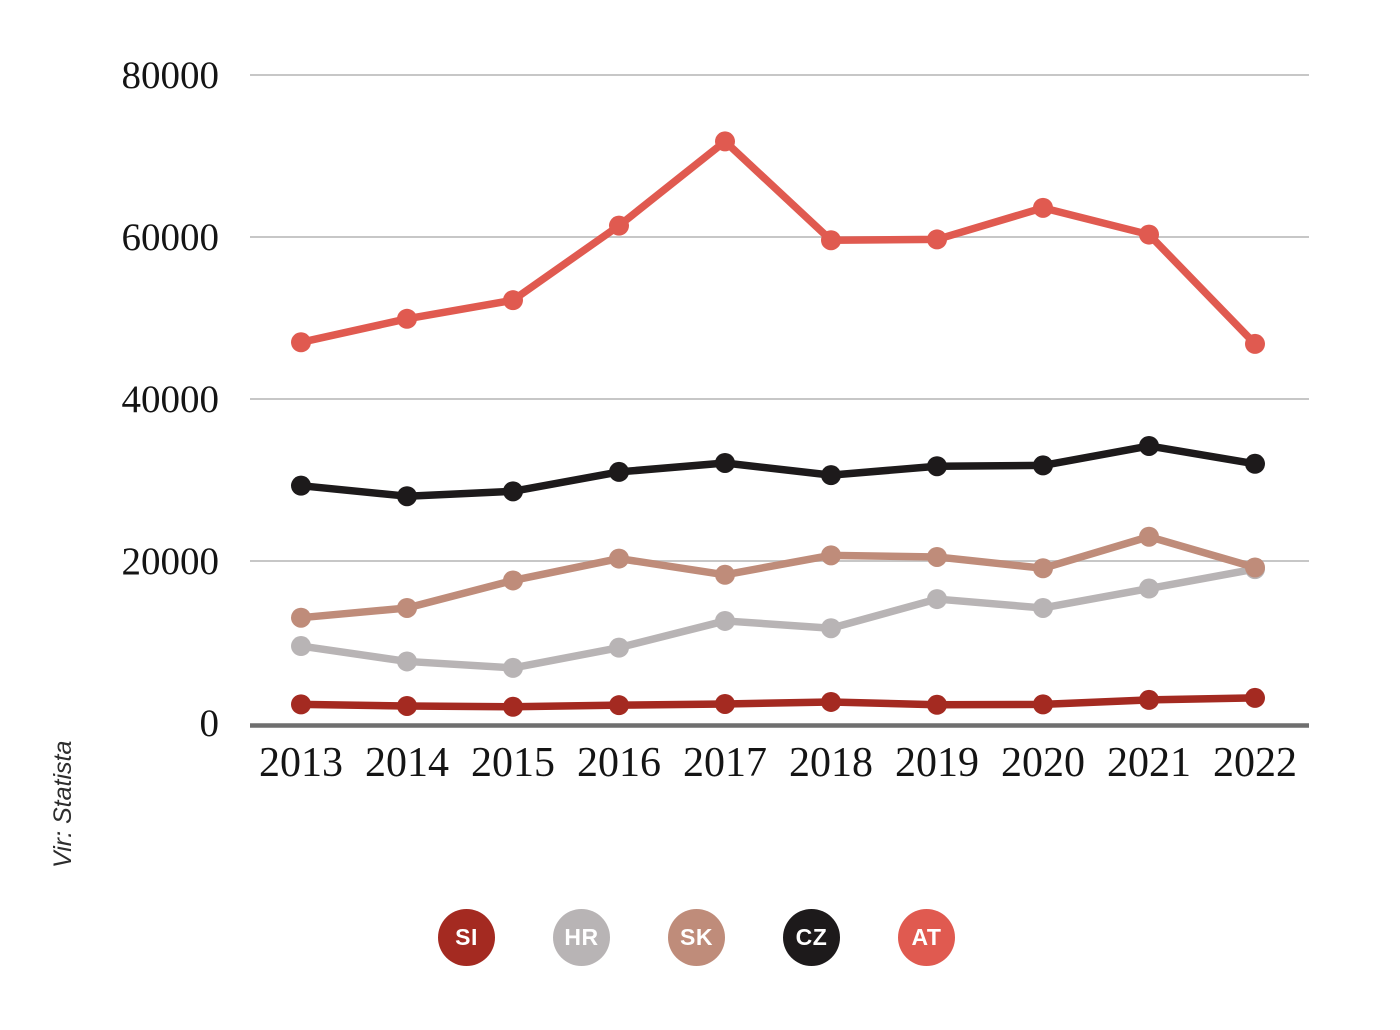 The width and height of the screenshot is (1400, 1030). What do you see at coordinates (1255, 463) in the screenshot?
I see `data-point-CZ-2022` at bounding box center [1255, 463].